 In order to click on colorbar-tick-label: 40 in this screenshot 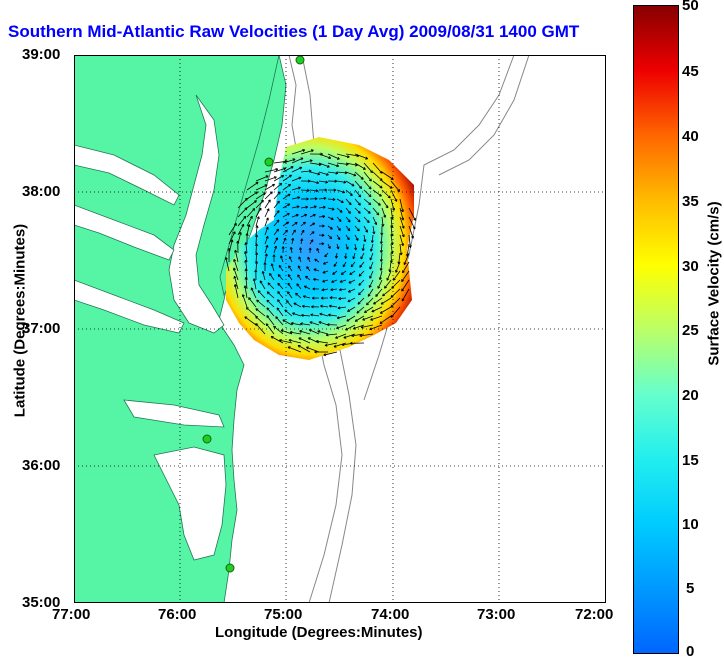, I will do `click(690, 136)`.